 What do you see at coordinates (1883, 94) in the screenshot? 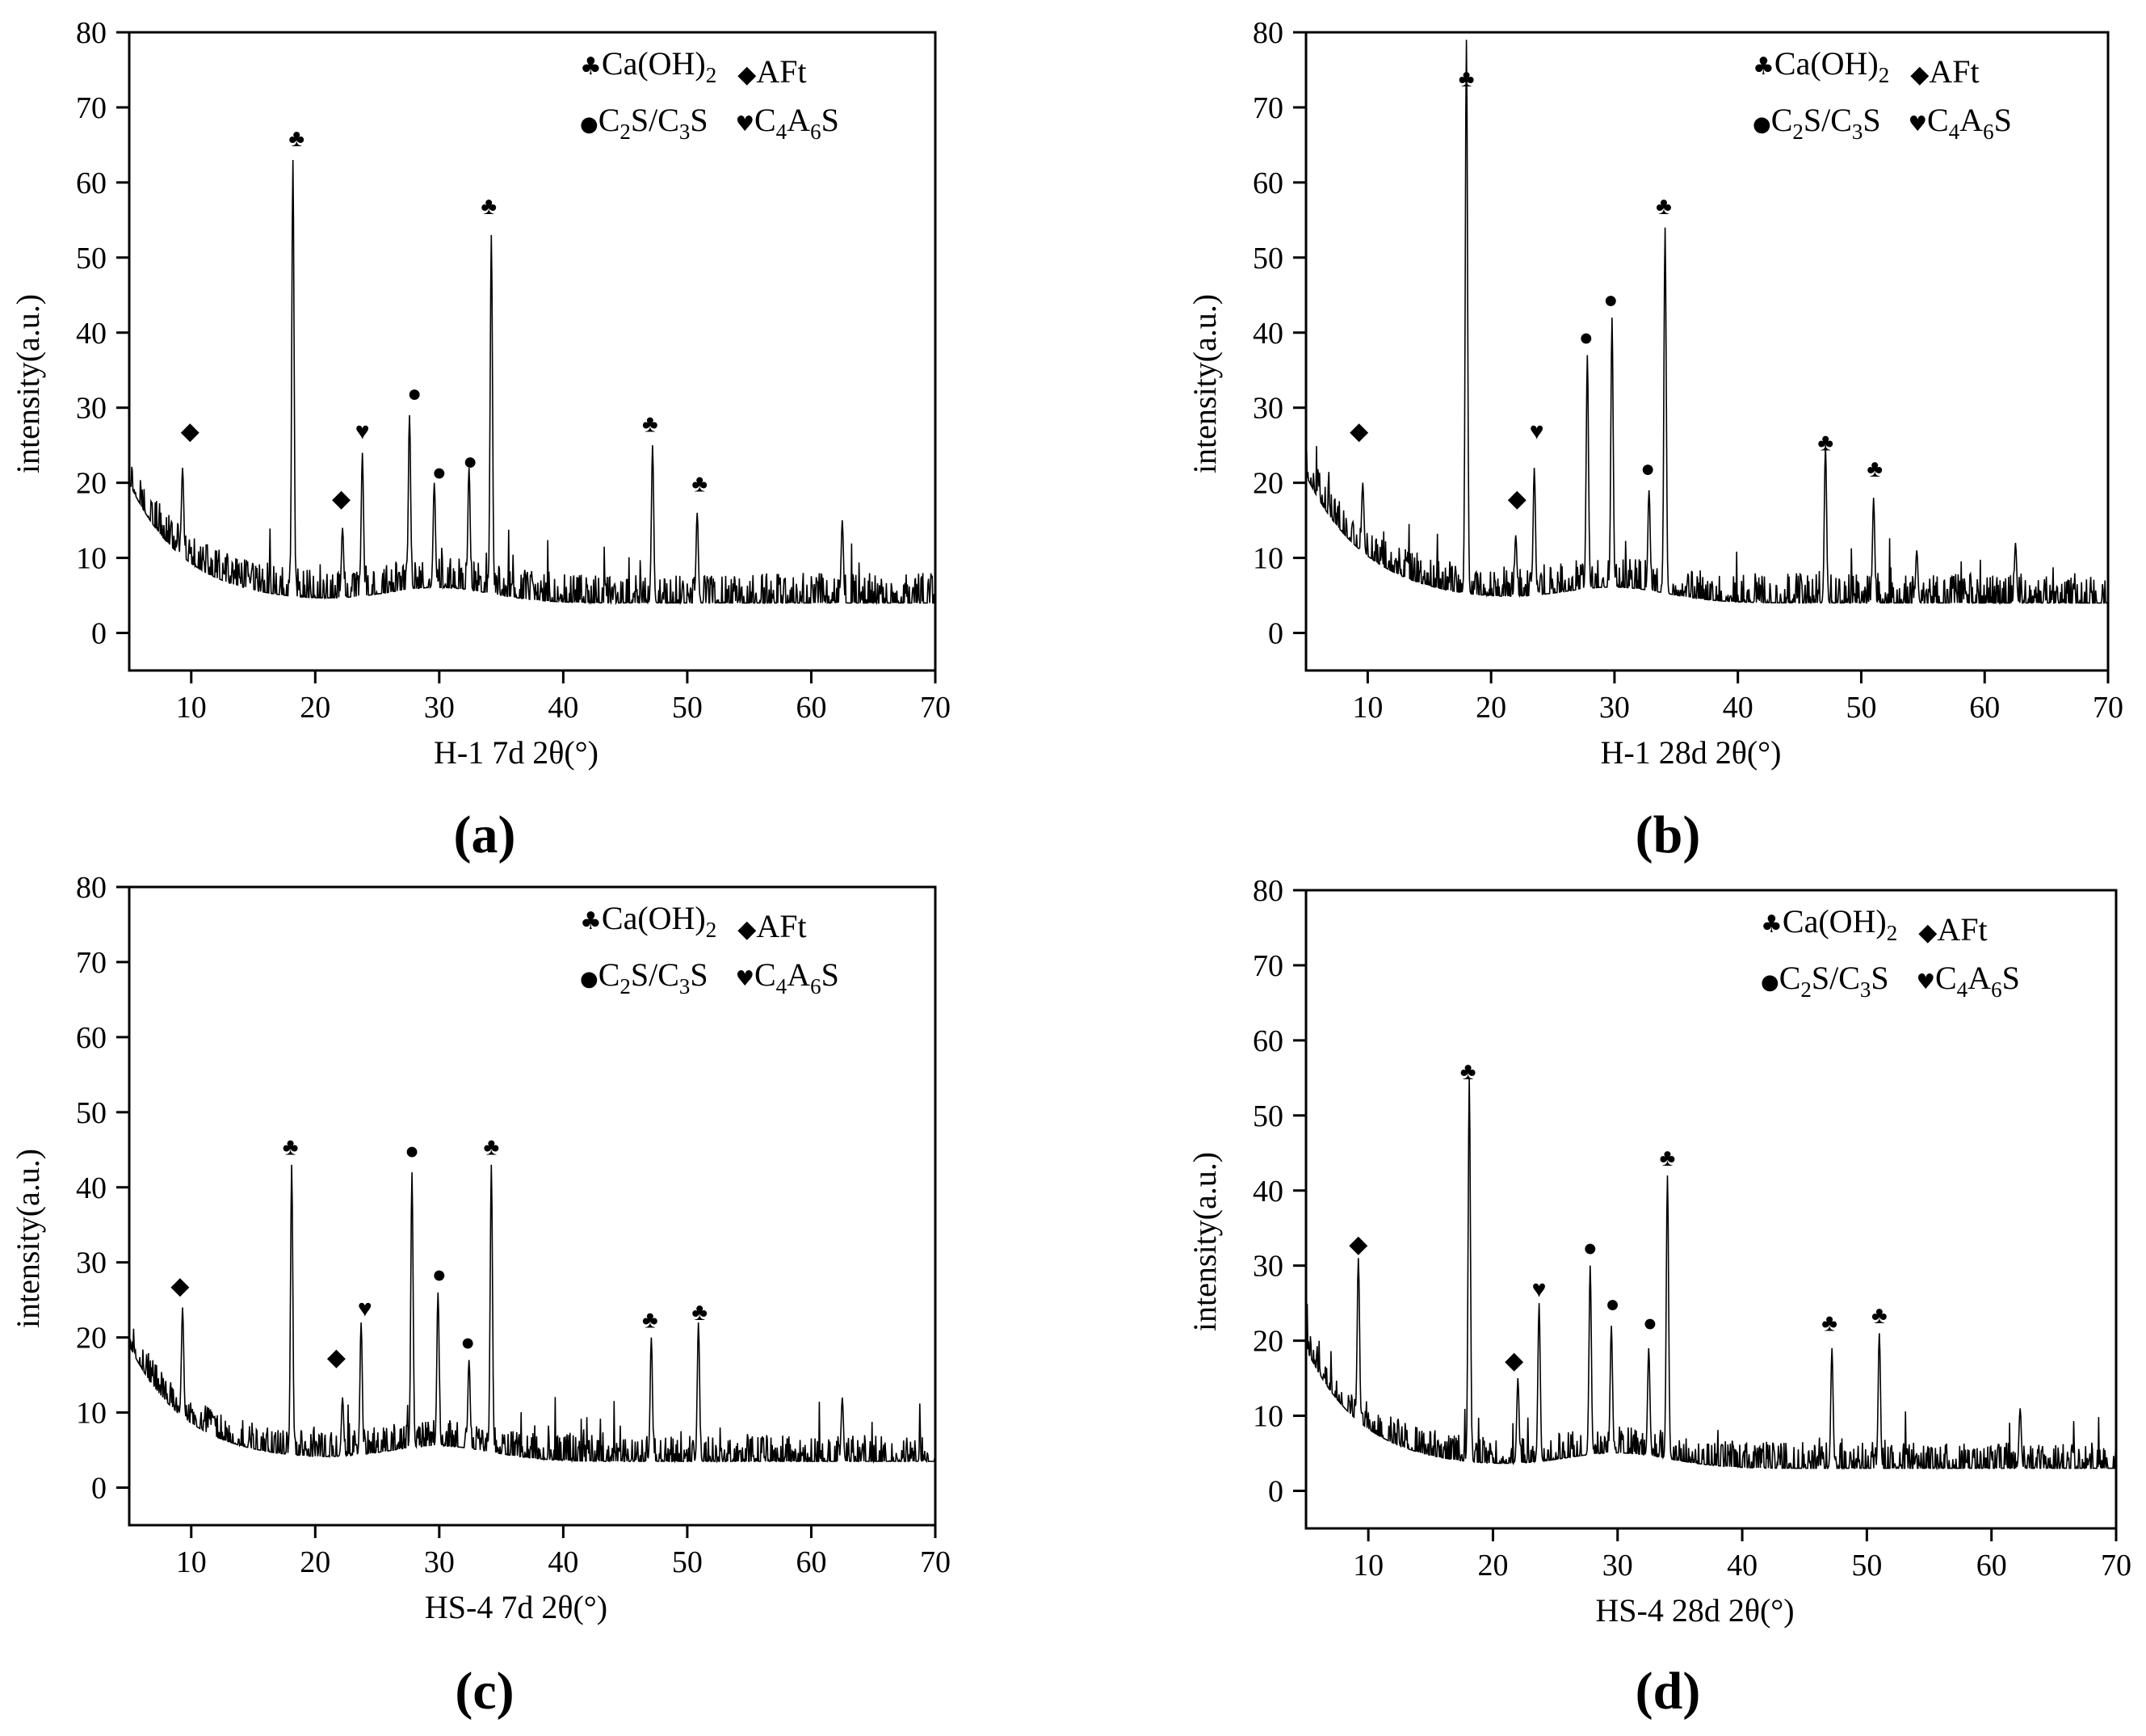
I see `legend: ♣Ca(OH)2 ◆AFt●C2S/C3S ♥C4A6S` at bounding box center [1883, 94].